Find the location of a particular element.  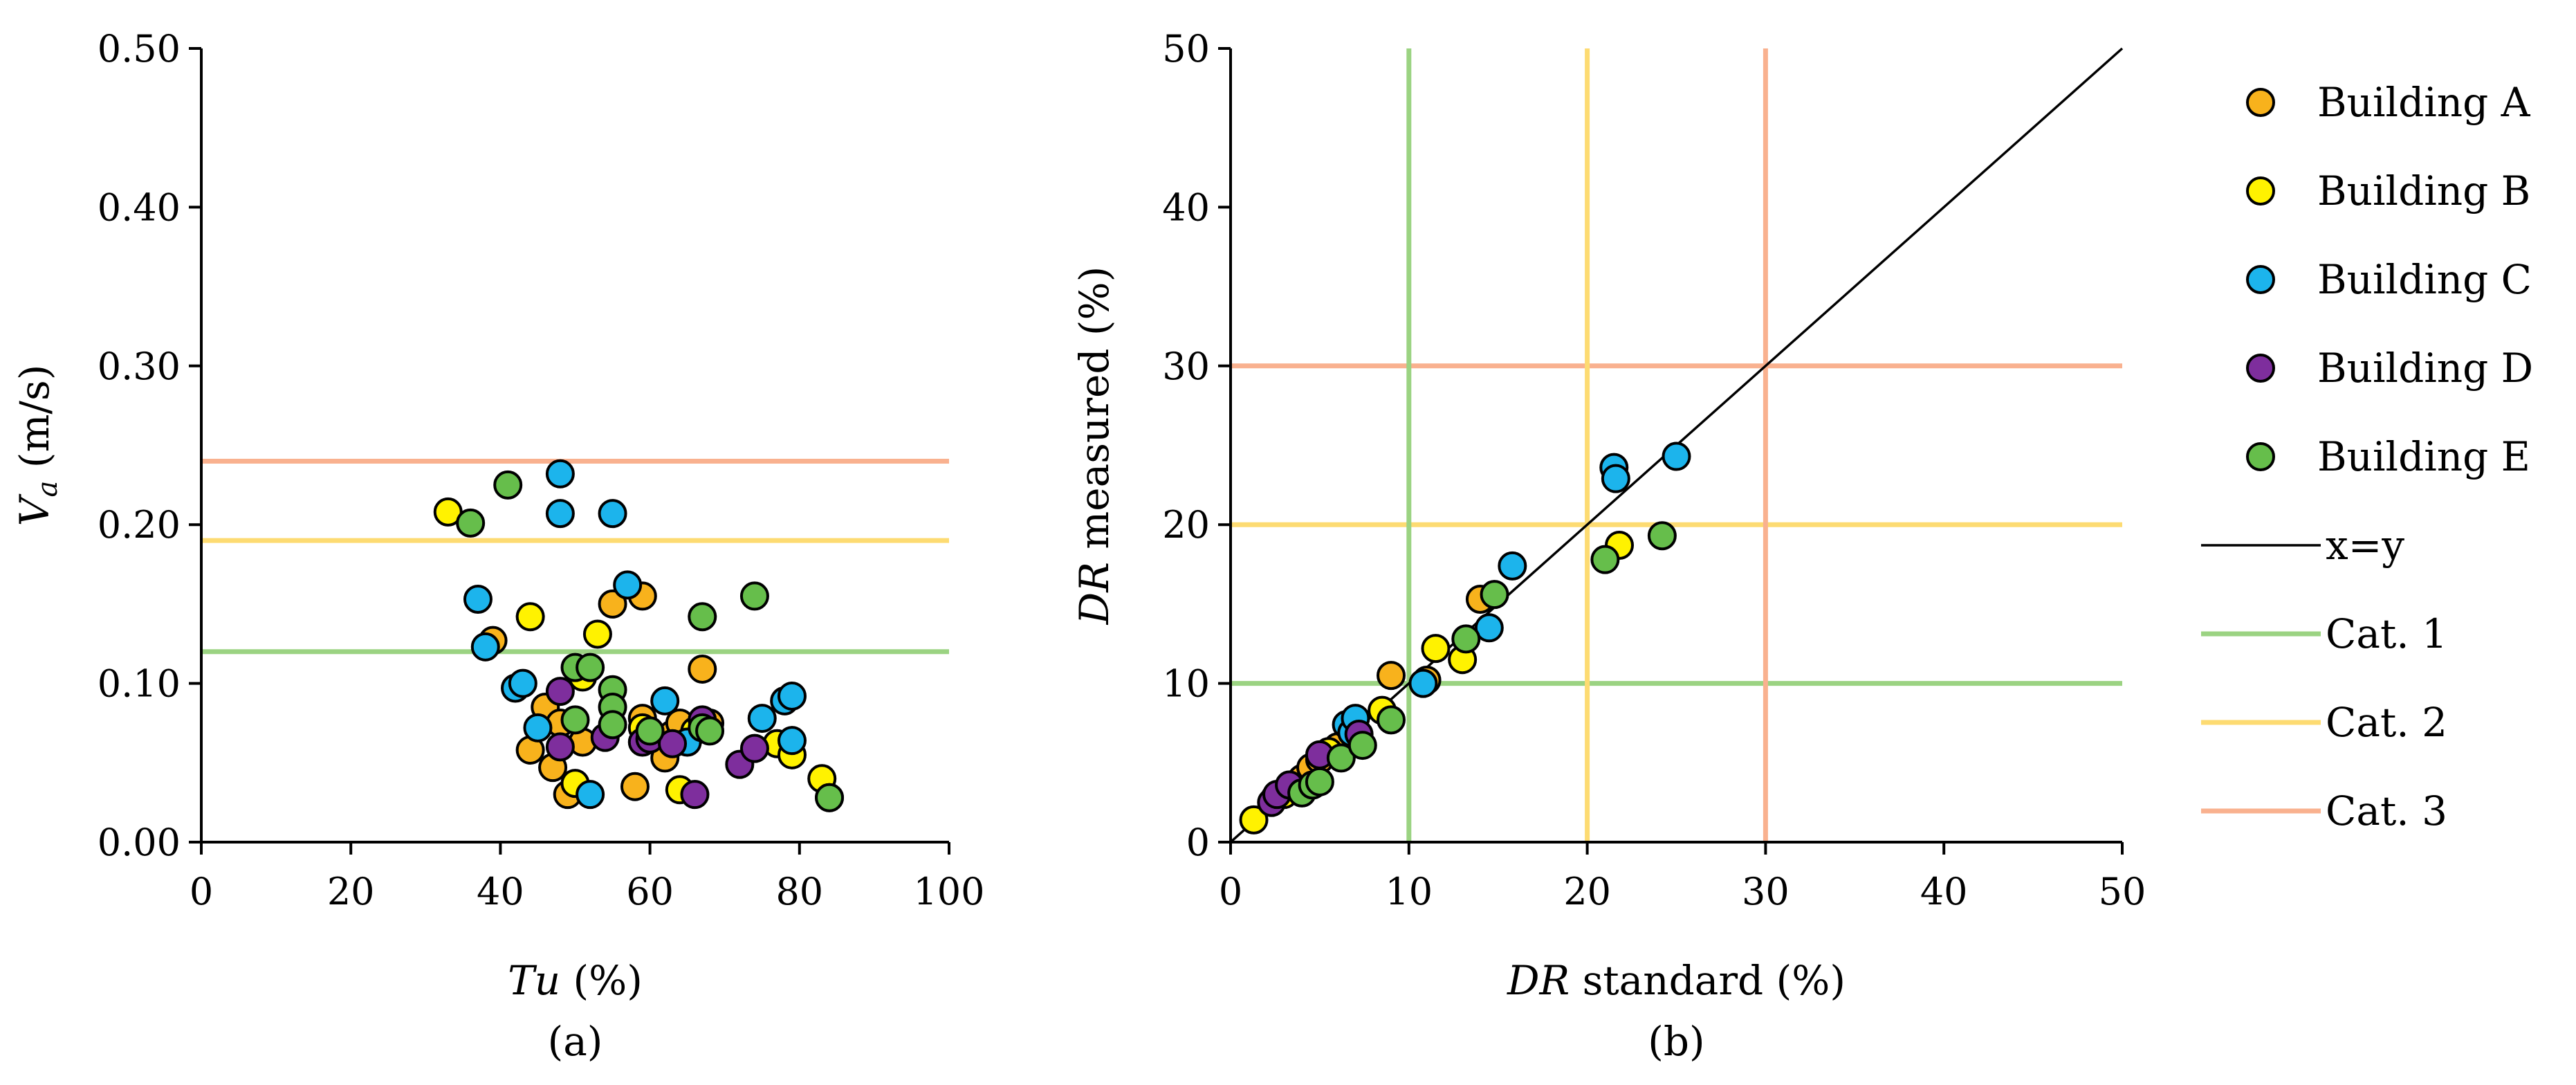

x-axis-title-italic: DR is located at coordinates (1538, 980).